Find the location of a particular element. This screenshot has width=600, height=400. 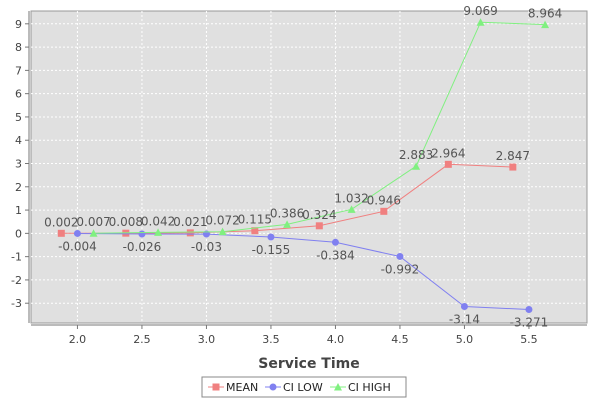

data-label: -0.384 is located at coordinates (335, 255).